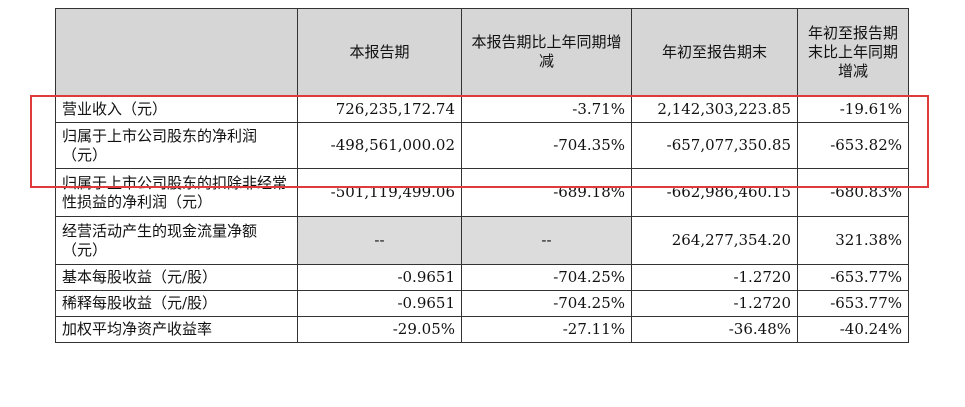  What do you see at coordinates (176, 240) in the screenshot?
I see `row-label: 经营活动产生的现金流量净额（元）` at bounding box center [176, 240].